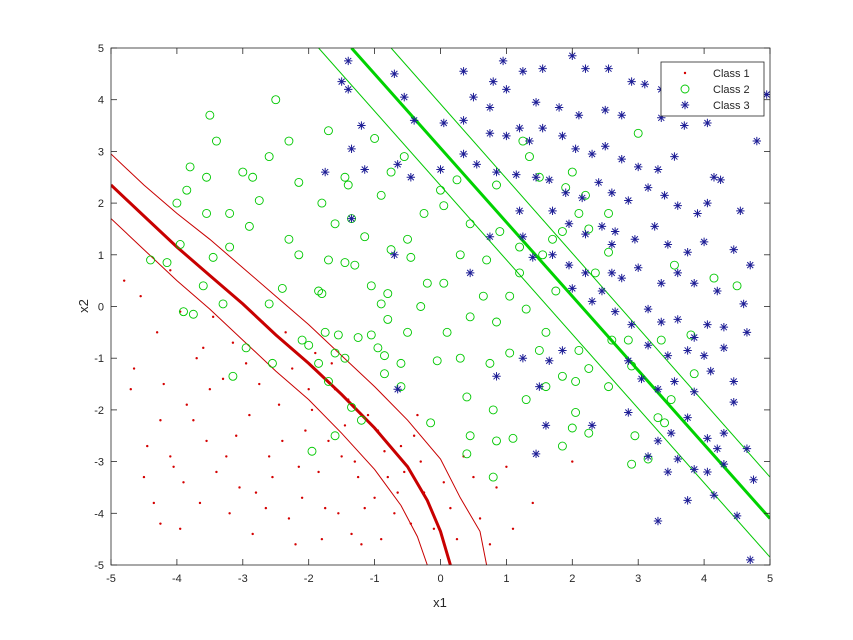  What do you see at coordinates (712, 89) in the screenshot?
I see `legend-box` at bounding box center [712, 89].